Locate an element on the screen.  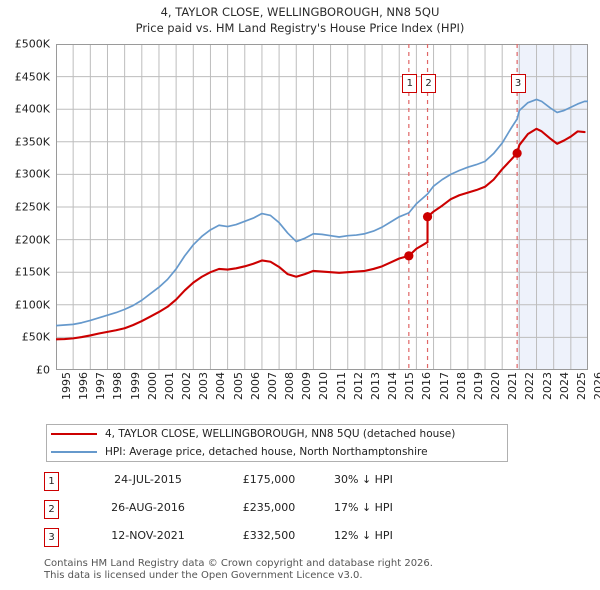
y-axis-tick-label: £0 is located at coordinates (43, 370).